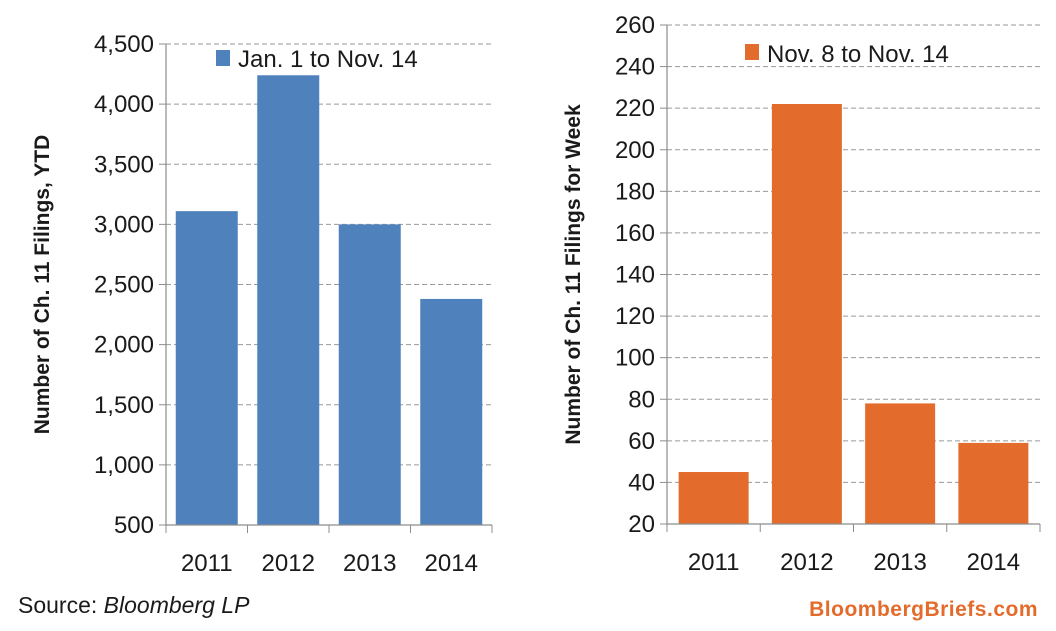  Describe the element at coordinates (635, 25) in the screenshot. I see `y-tick-label: 260` at that location.